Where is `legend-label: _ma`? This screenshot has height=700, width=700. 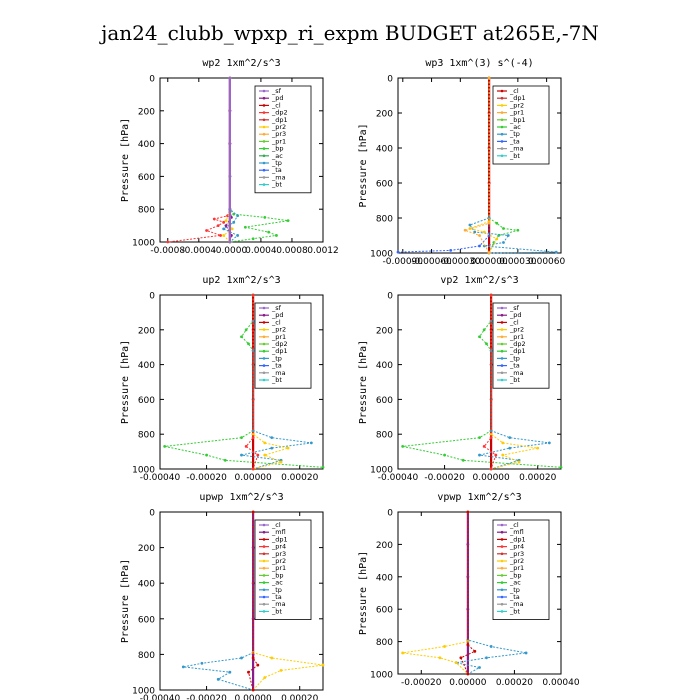
legend-label: _ma is located at coordinates (516, 149).